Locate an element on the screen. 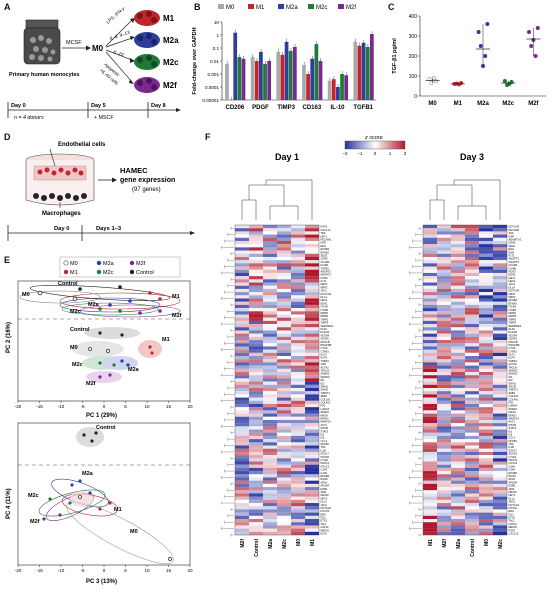 The height and width of the screenshot is (592, 554). gene-label: FOXO1 is located at coordinates (513, 508).